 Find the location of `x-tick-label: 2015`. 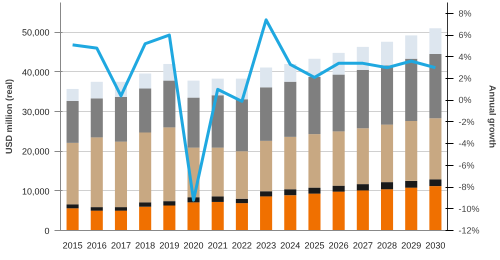

x-tick-label: 2015 is located at coordinates (72, 245).